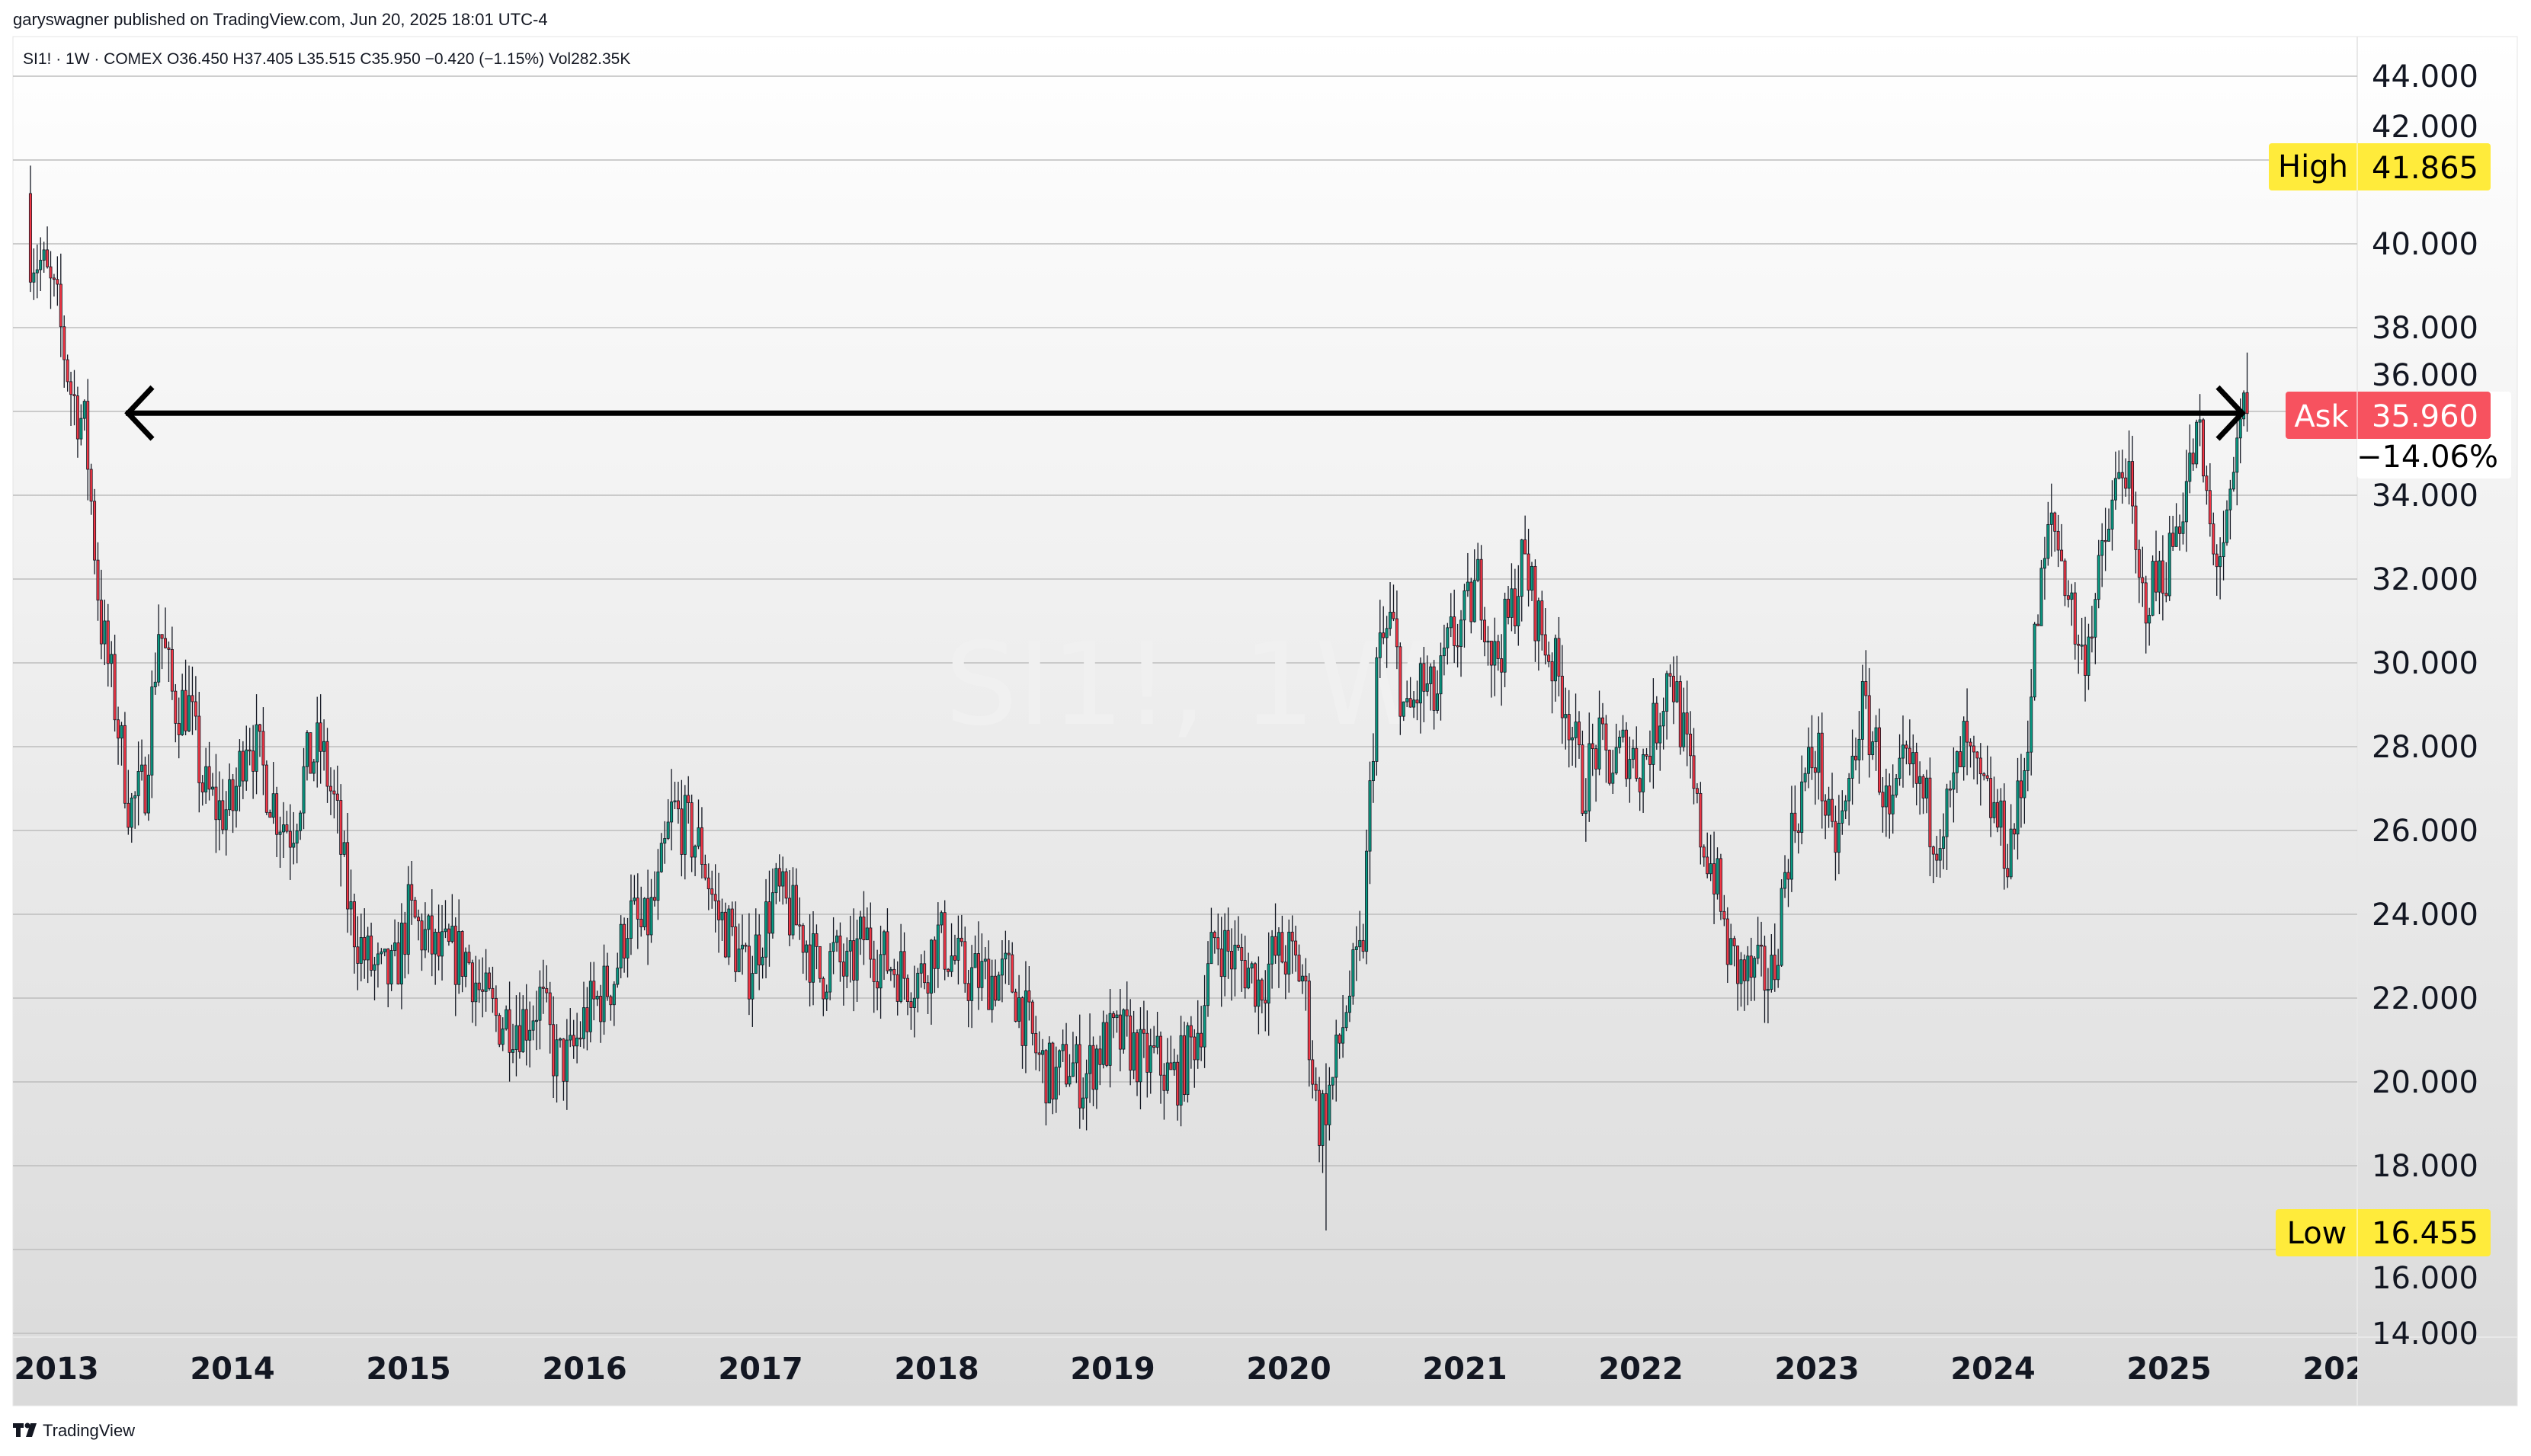 The height and width of the screenshot is (1456, 2531). I want to click on y-tick-label: 14.000, so click(2425, 1334).